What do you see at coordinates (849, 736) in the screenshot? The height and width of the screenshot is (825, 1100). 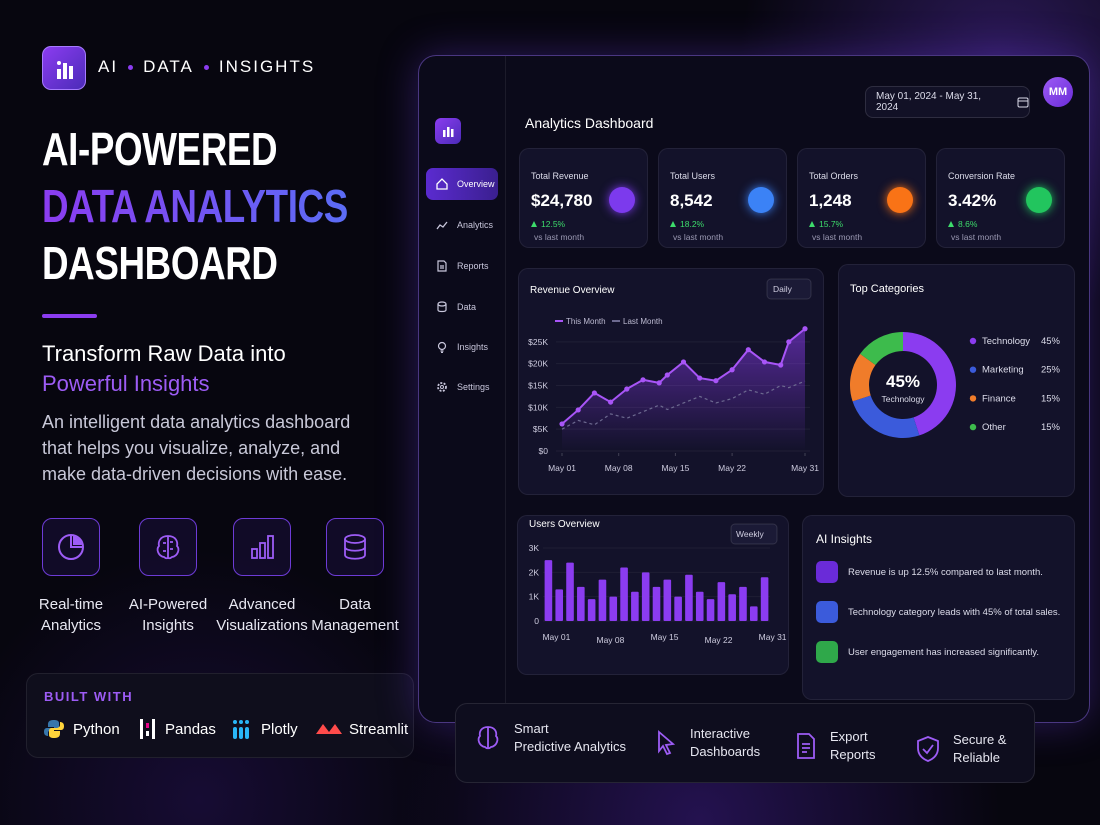 I see `label-line: Export` at bounding box center [849, 736].